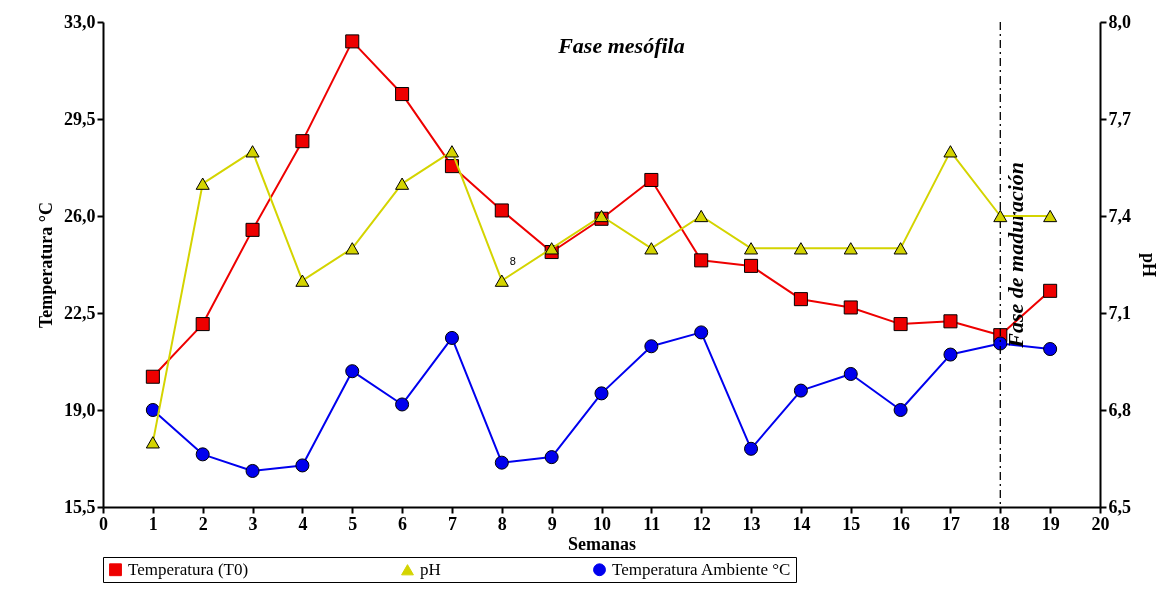 Image resolution: width=1175 pixels, height=608 pixels. Describe the element at coordinates (1119, 312) in the screenshot. I see `y2-tick-label: 7,1` at that location.